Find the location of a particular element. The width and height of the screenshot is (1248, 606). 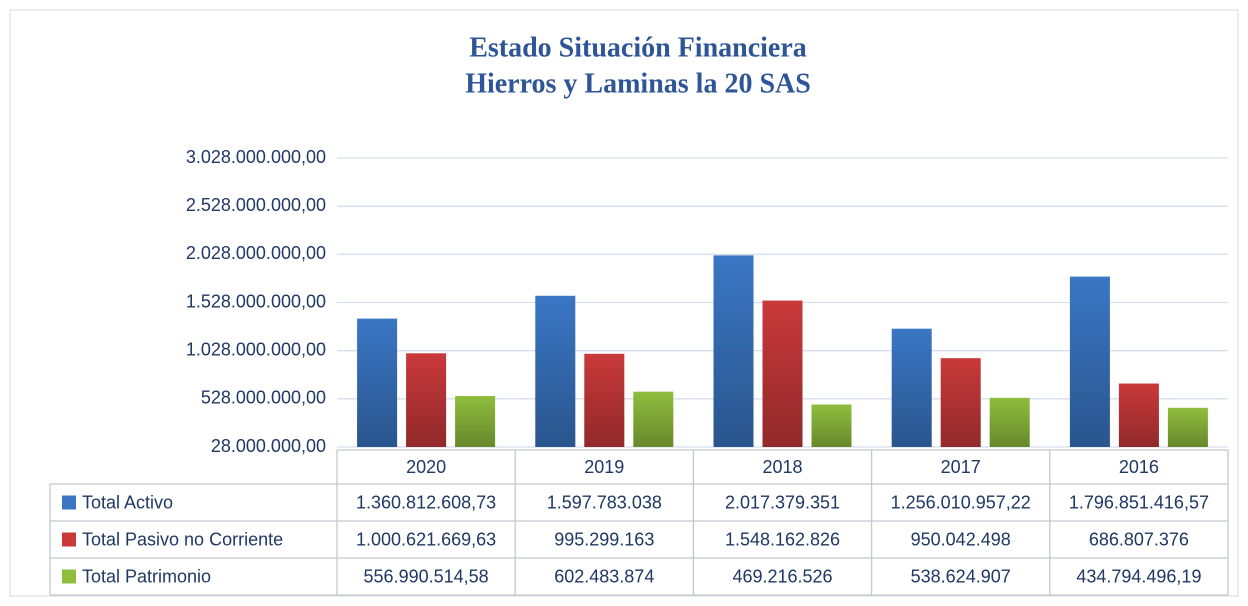

data-label: 469.216.526 is located at coordinates (782, 576).